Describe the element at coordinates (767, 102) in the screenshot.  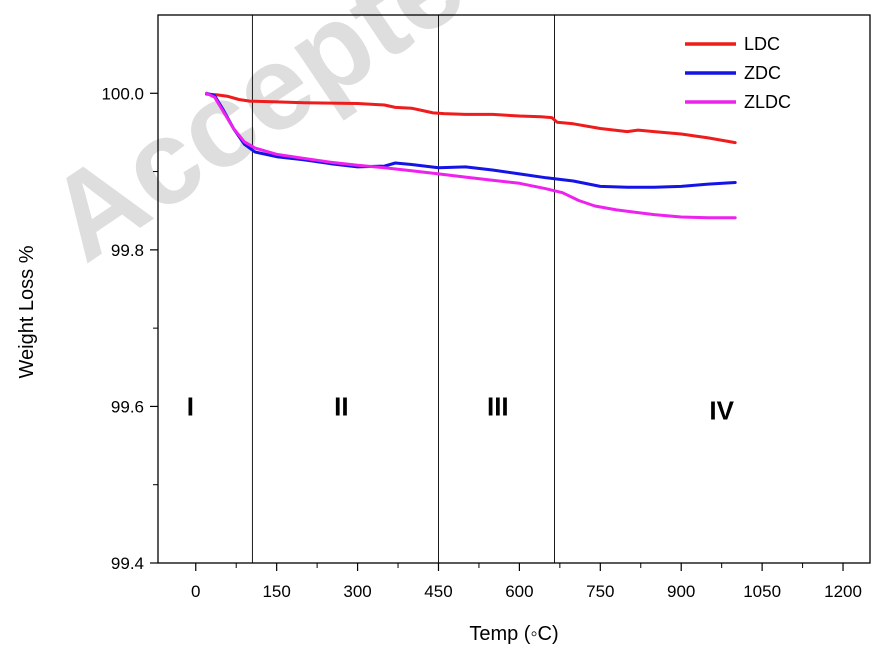
I see `legend-label: ZLDC` at that location.